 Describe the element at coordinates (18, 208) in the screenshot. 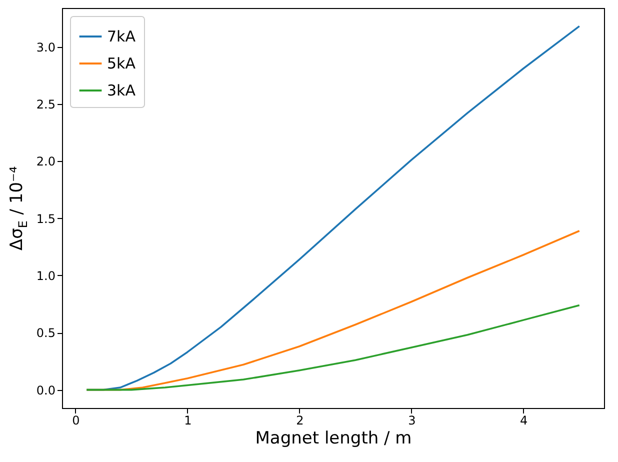

I see `y-axis-title: ΔσE / 10⁻⁴` at that location.